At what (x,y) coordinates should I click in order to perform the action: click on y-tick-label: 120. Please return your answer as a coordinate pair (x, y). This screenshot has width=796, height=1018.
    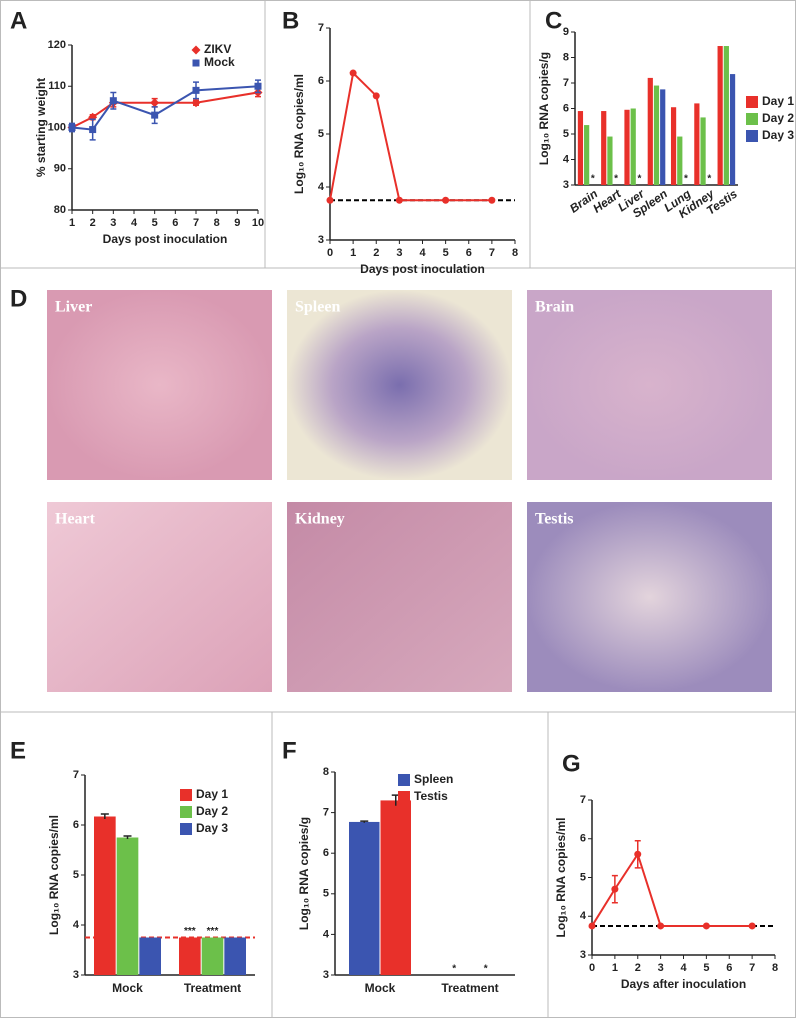
    Looking at the image, I should click on (57, 45).